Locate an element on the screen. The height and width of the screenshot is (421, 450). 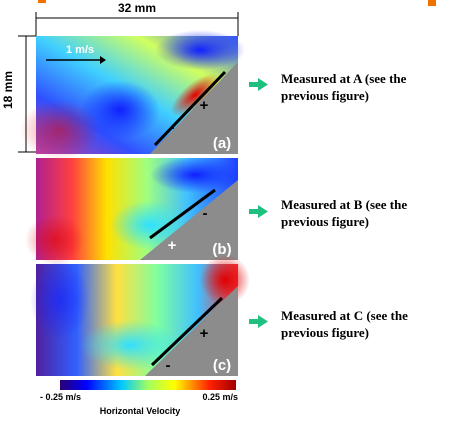
height-label: 18 mm is located at coordinates (8, 90).